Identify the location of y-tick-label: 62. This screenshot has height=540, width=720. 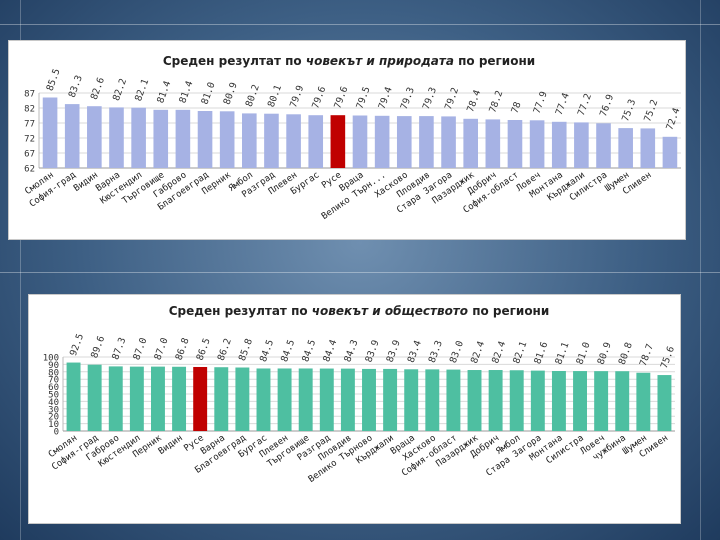
(29, 170).